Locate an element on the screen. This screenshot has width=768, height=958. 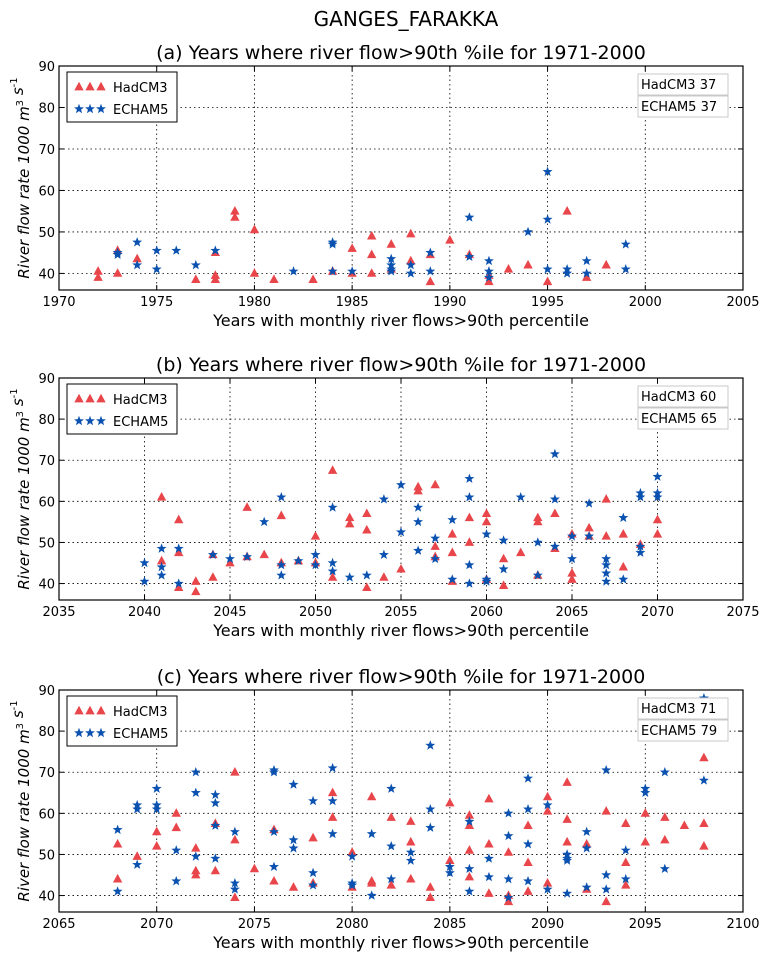
series-echam5 is located at coordinates (401, 518).